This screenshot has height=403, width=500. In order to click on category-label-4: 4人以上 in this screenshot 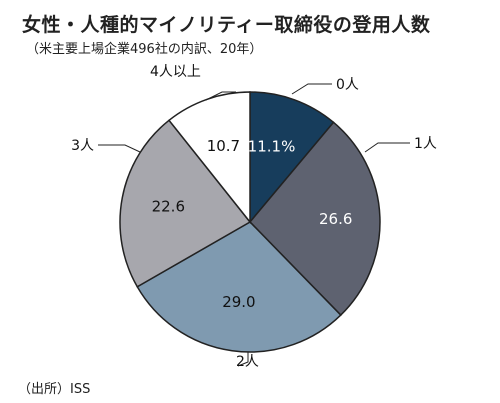, I will do `click(175, 72)`.